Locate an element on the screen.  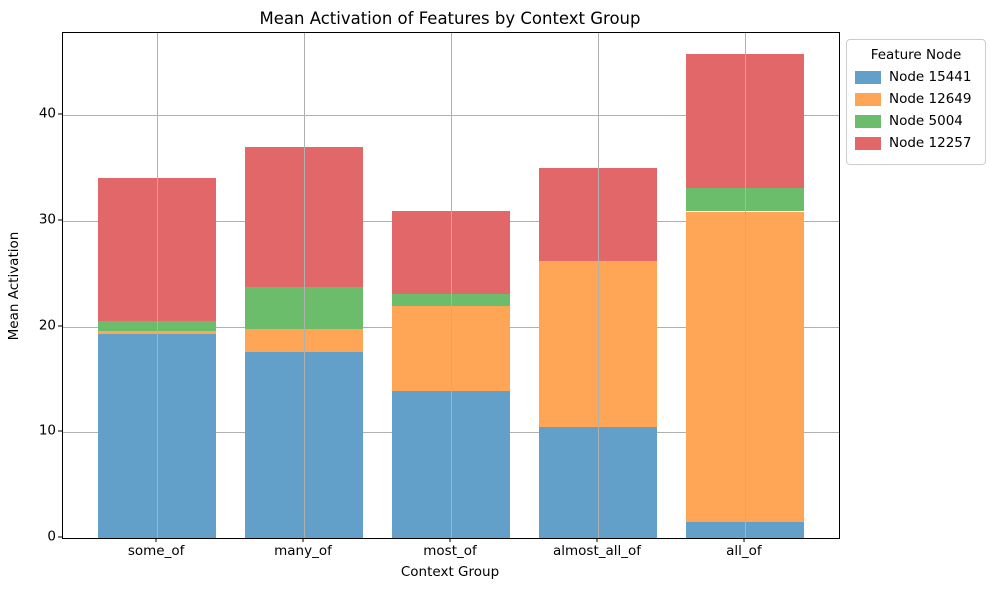
legend-entry: Node 12649 is located at coordinates (916, 99).